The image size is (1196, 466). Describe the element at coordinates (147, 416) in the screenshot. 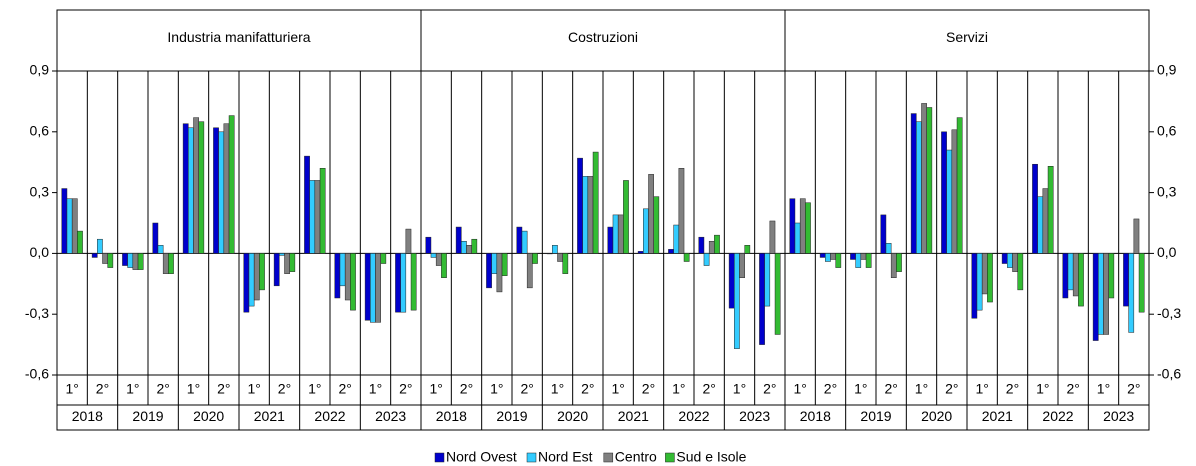

I see `year-label: 2019` at that location.